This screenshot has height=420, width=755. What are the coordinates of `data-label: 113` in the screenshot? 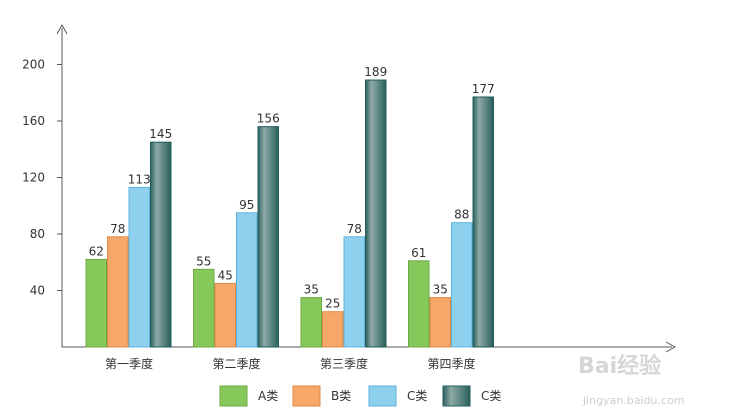 It's located at (139, 179).